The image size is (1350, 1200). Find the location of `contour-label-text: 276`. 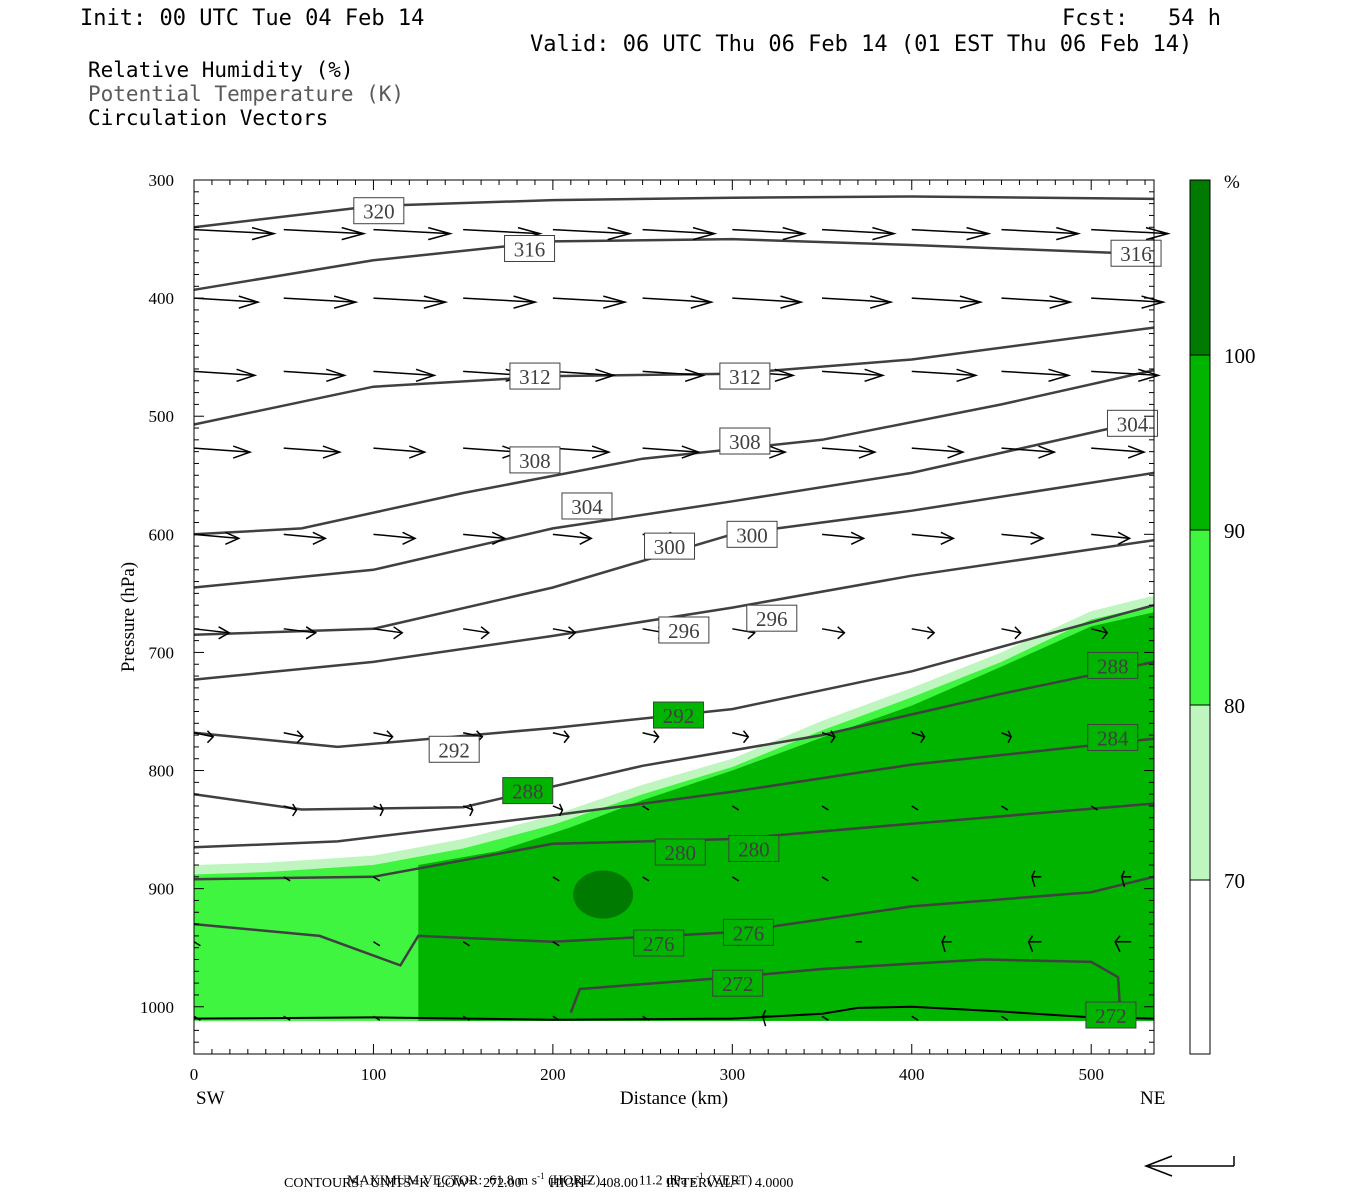

contour-label-text: 276 is located at coordinates (659, 944).